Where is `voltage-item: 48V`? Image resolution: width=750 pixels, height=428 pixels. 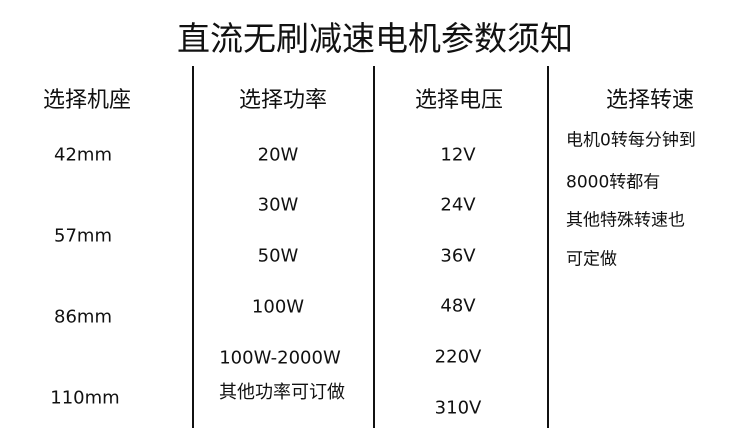 voltage-item: 48V is located at coordinates (458, 306).